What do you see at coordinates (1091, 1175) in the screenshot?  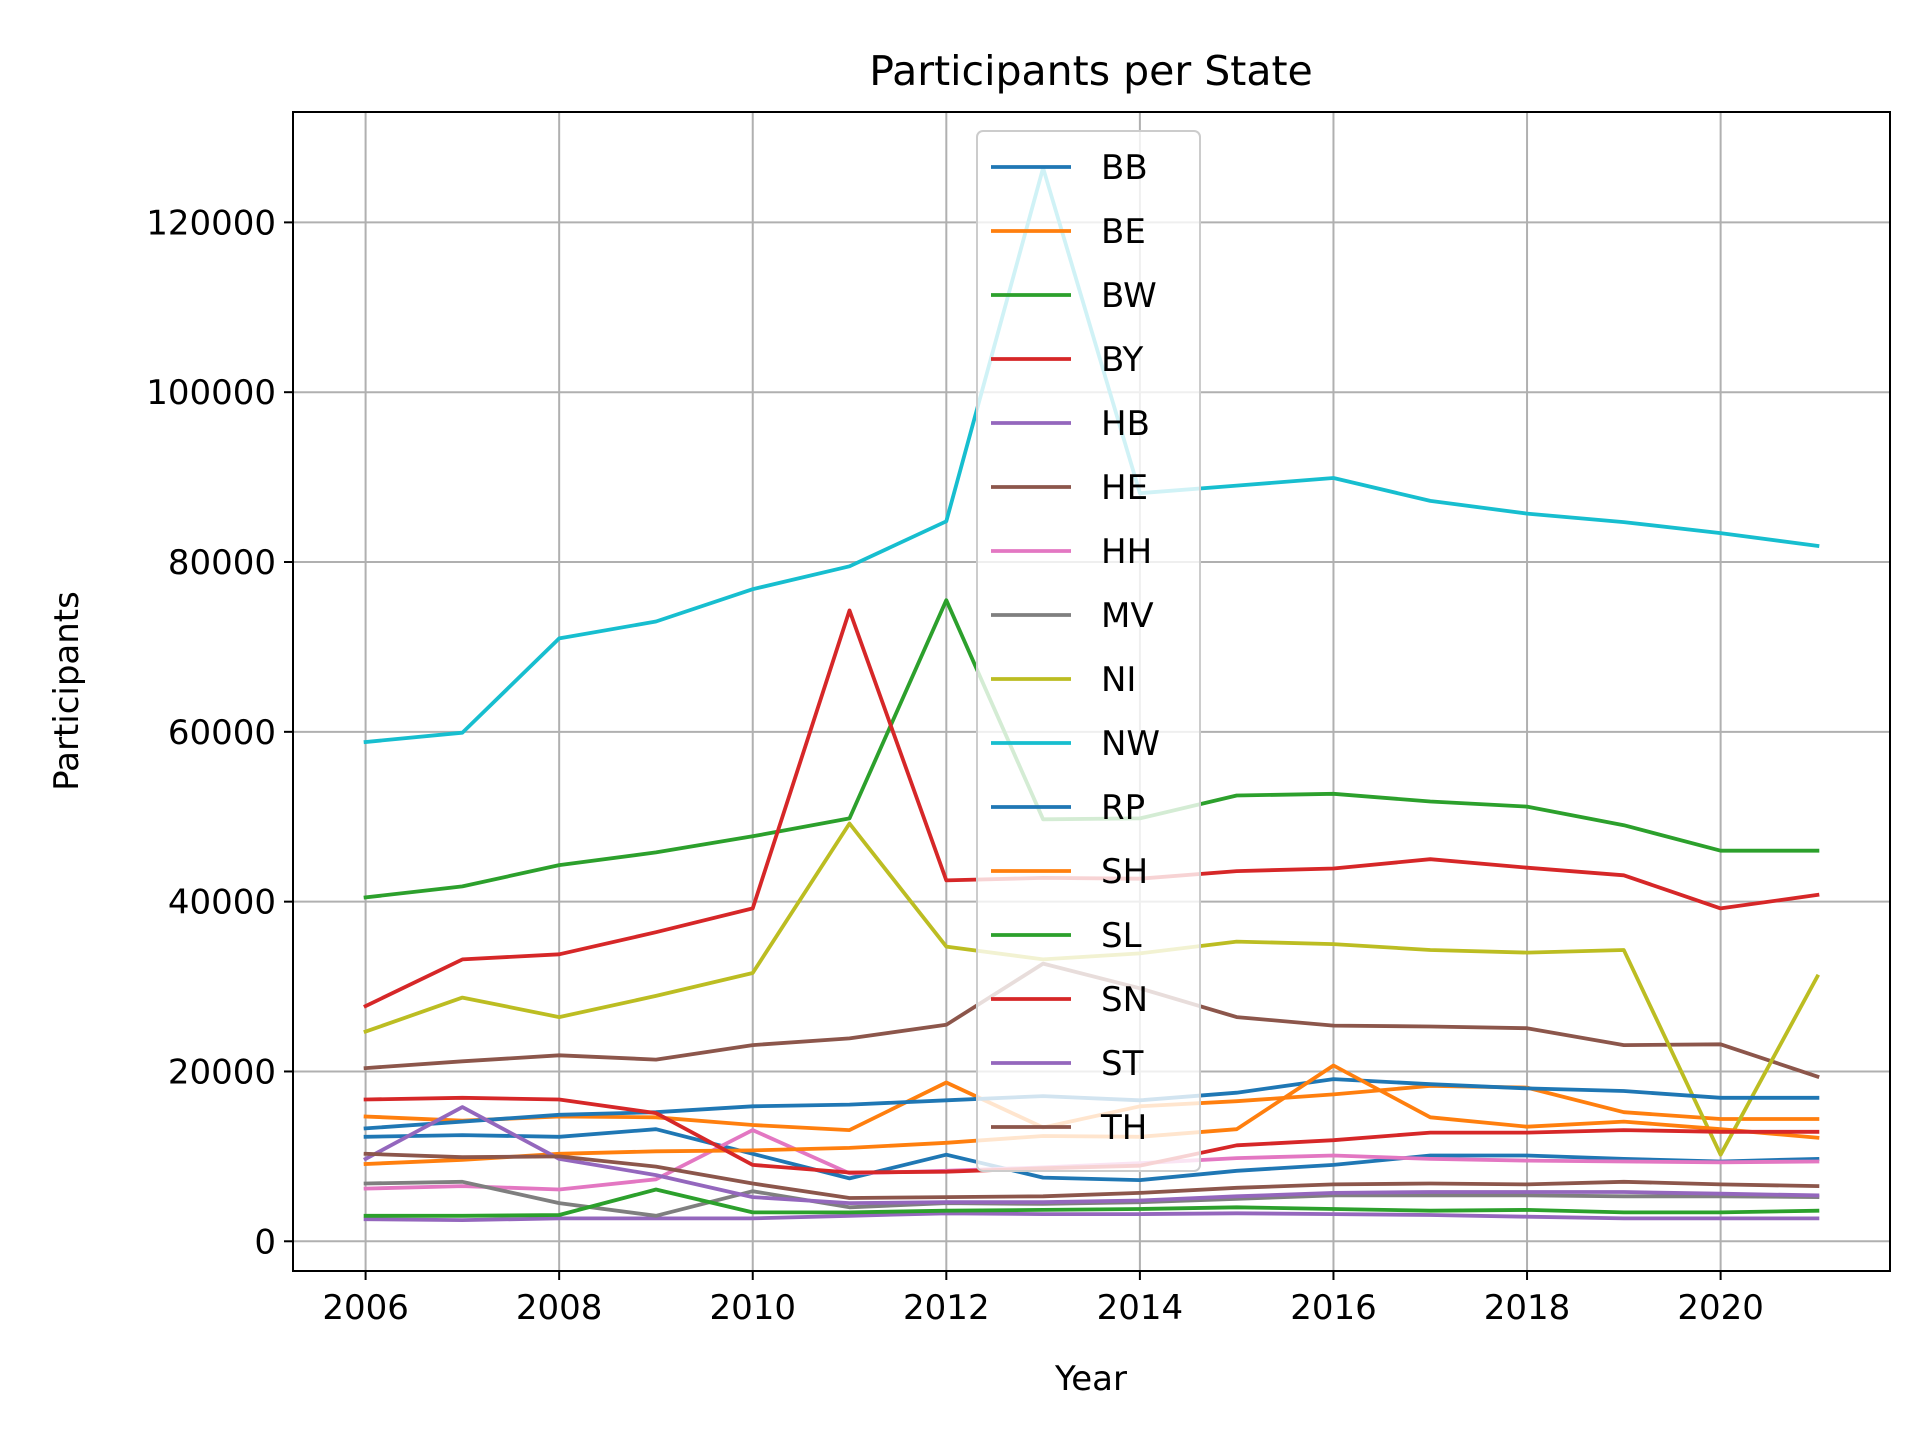 I see `series-line-th` at bounding box center [1091, 1175].